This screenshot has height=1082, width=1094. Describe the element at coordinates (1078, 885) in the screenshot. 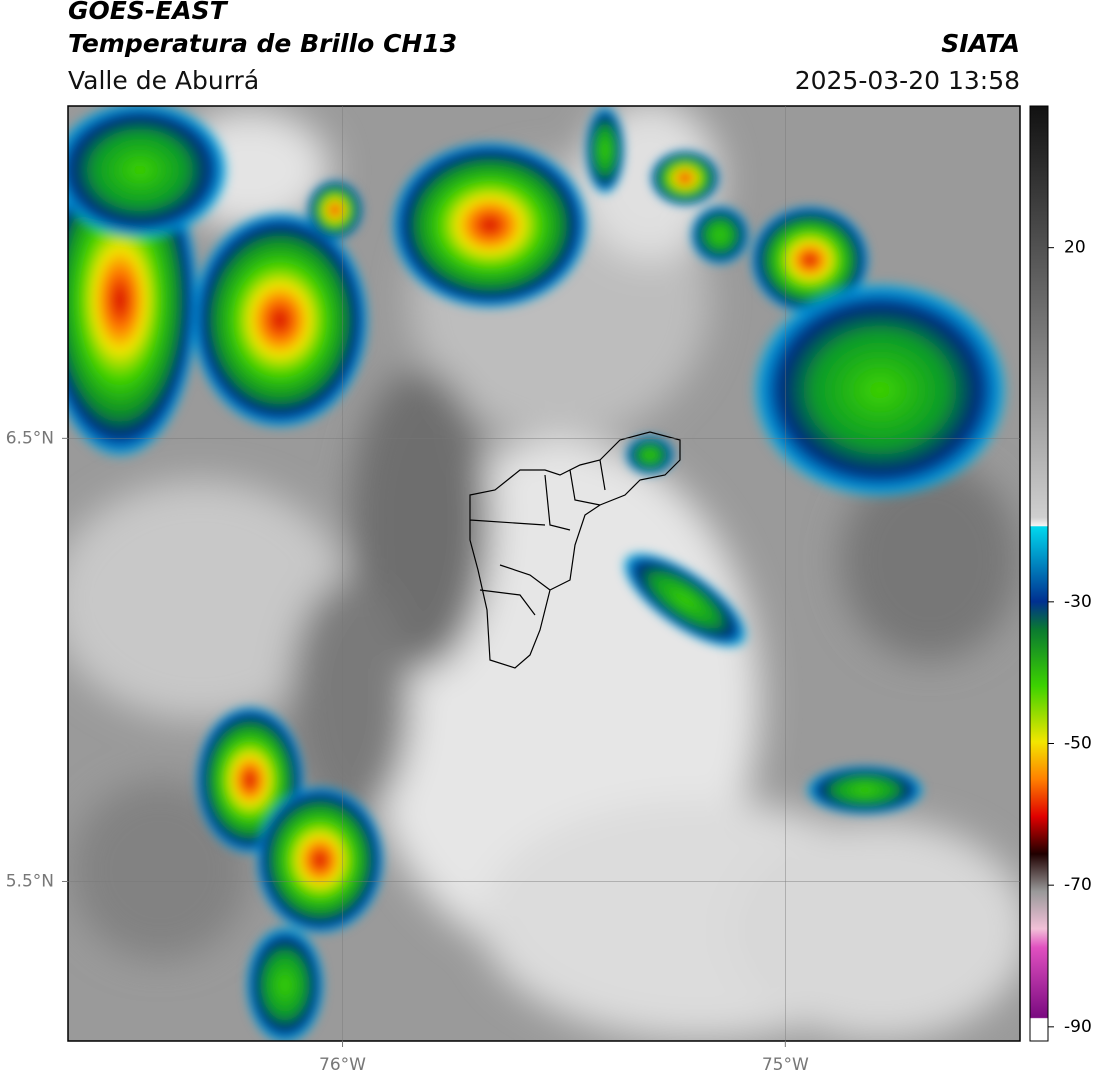

I see `colorbar-tick-label: -70` at that location.